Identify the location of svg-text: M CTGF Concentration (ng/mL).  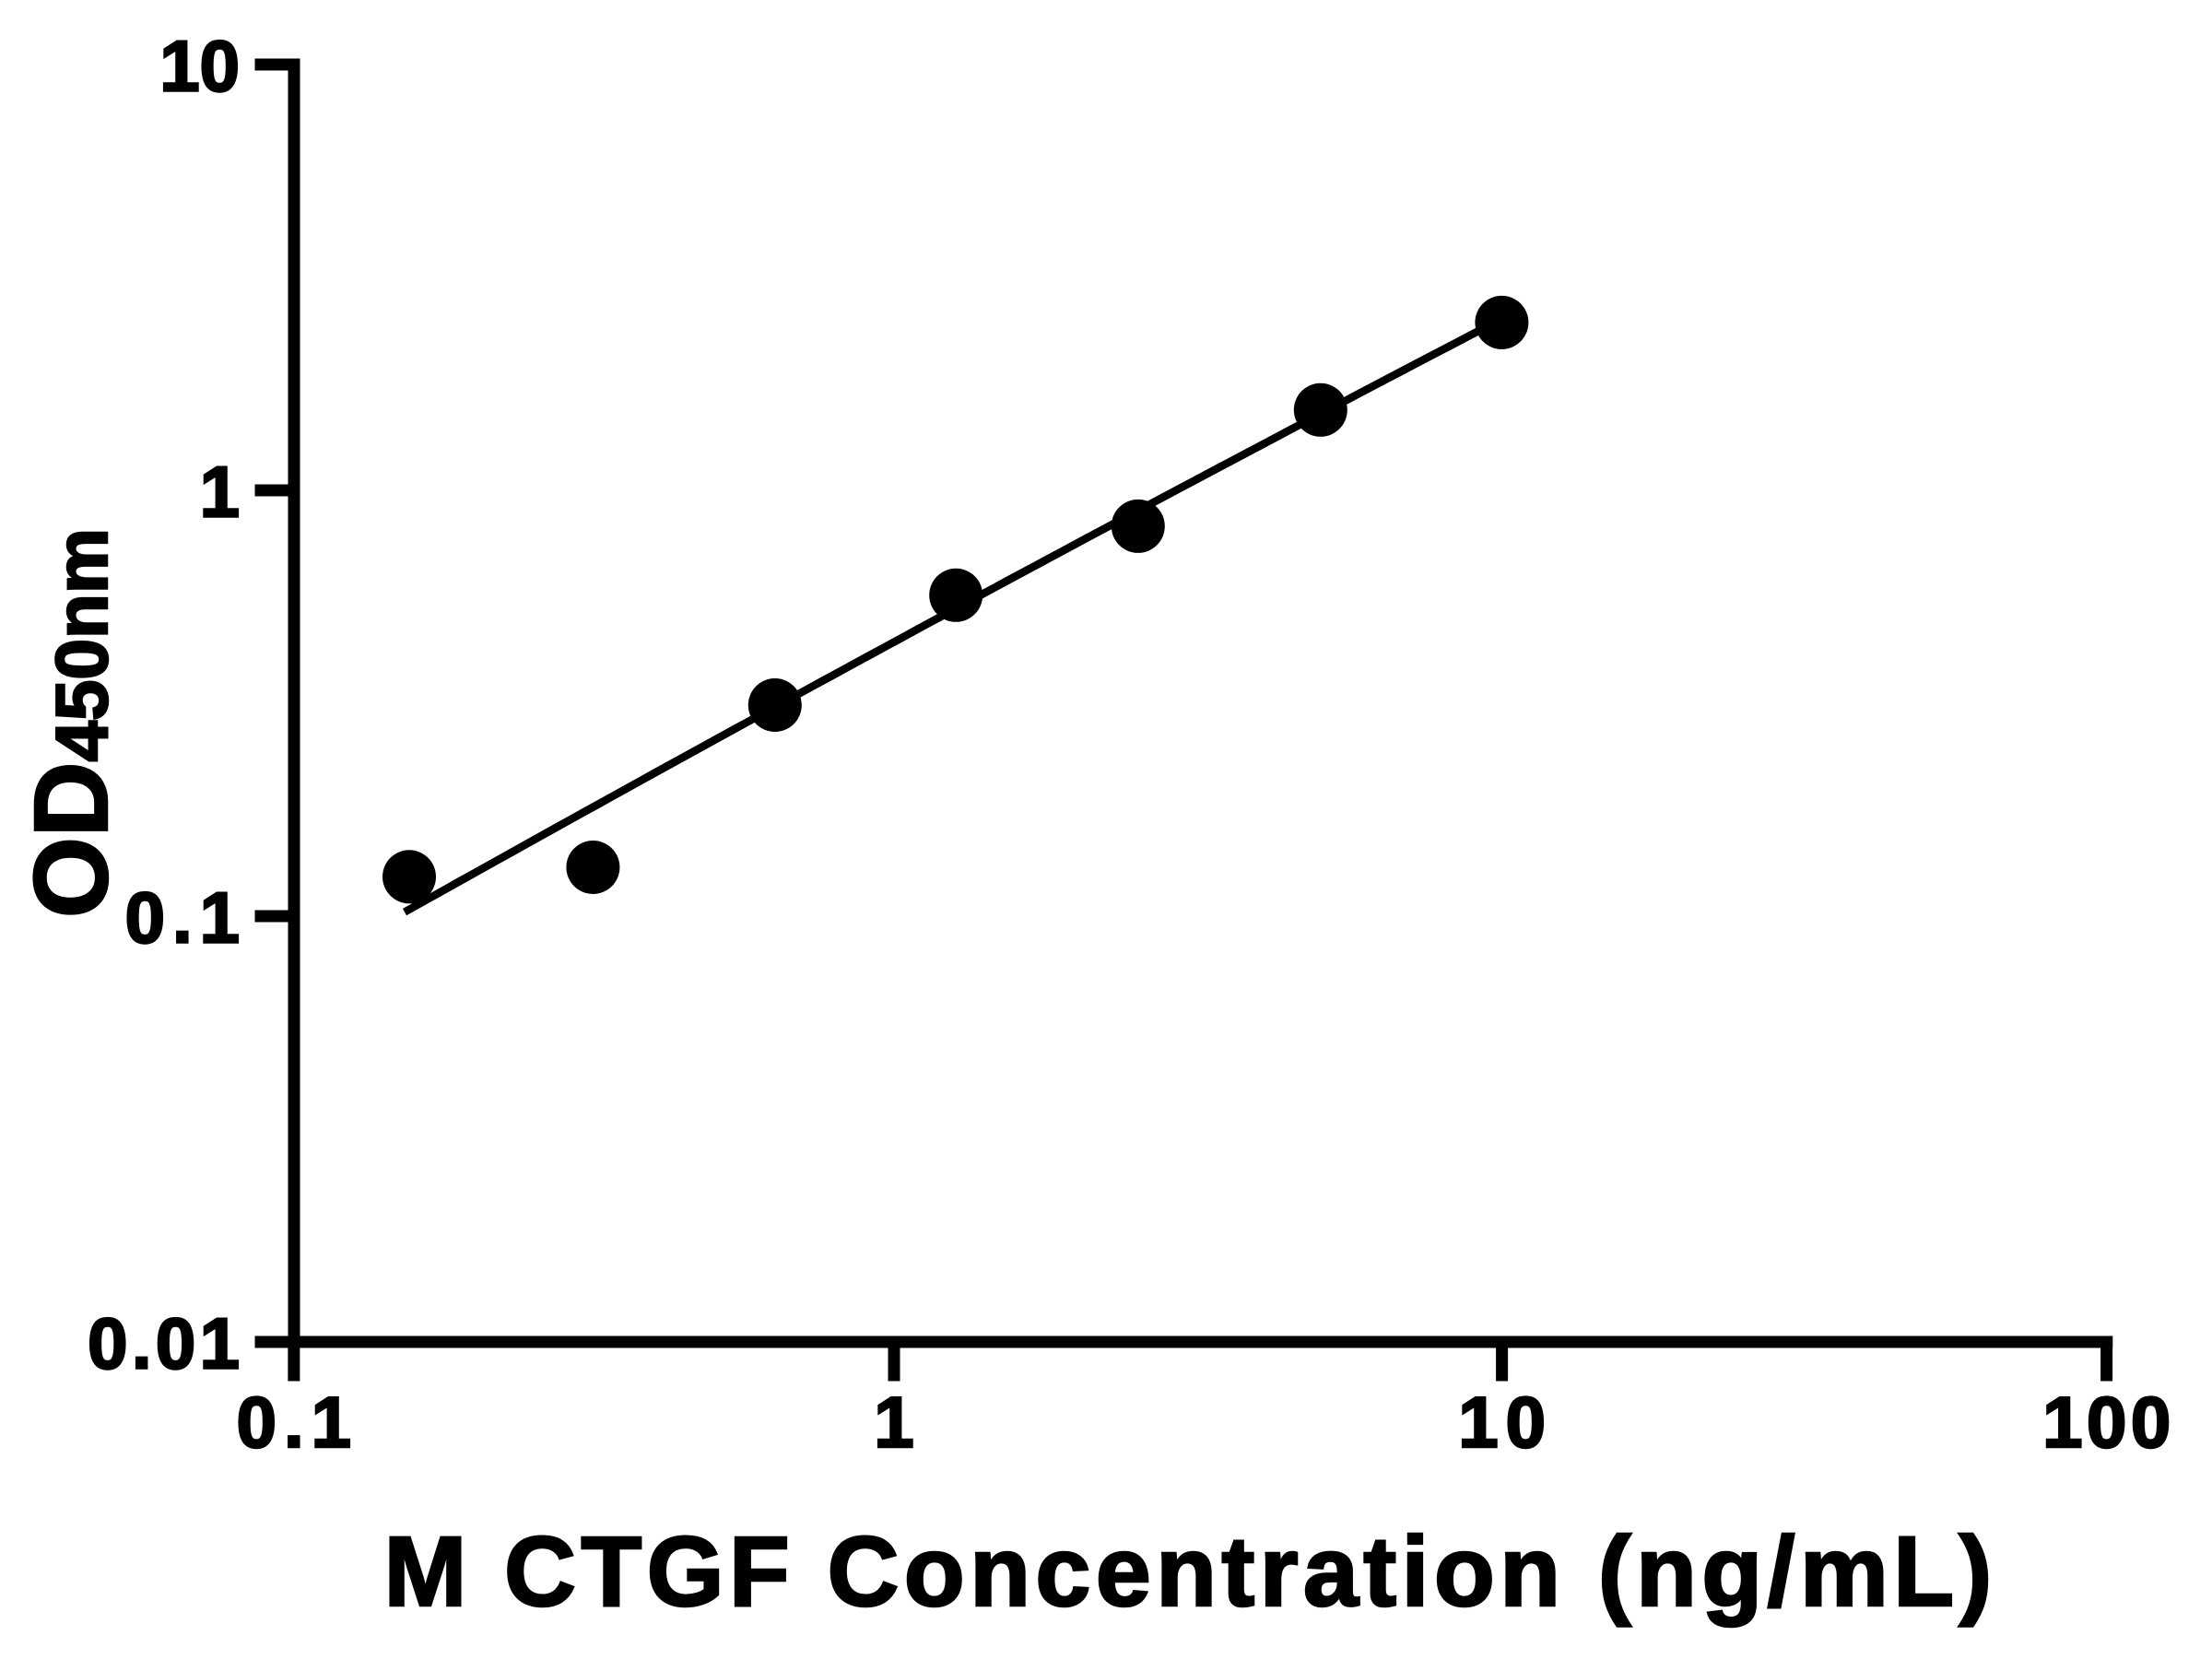
(1189, 1571).